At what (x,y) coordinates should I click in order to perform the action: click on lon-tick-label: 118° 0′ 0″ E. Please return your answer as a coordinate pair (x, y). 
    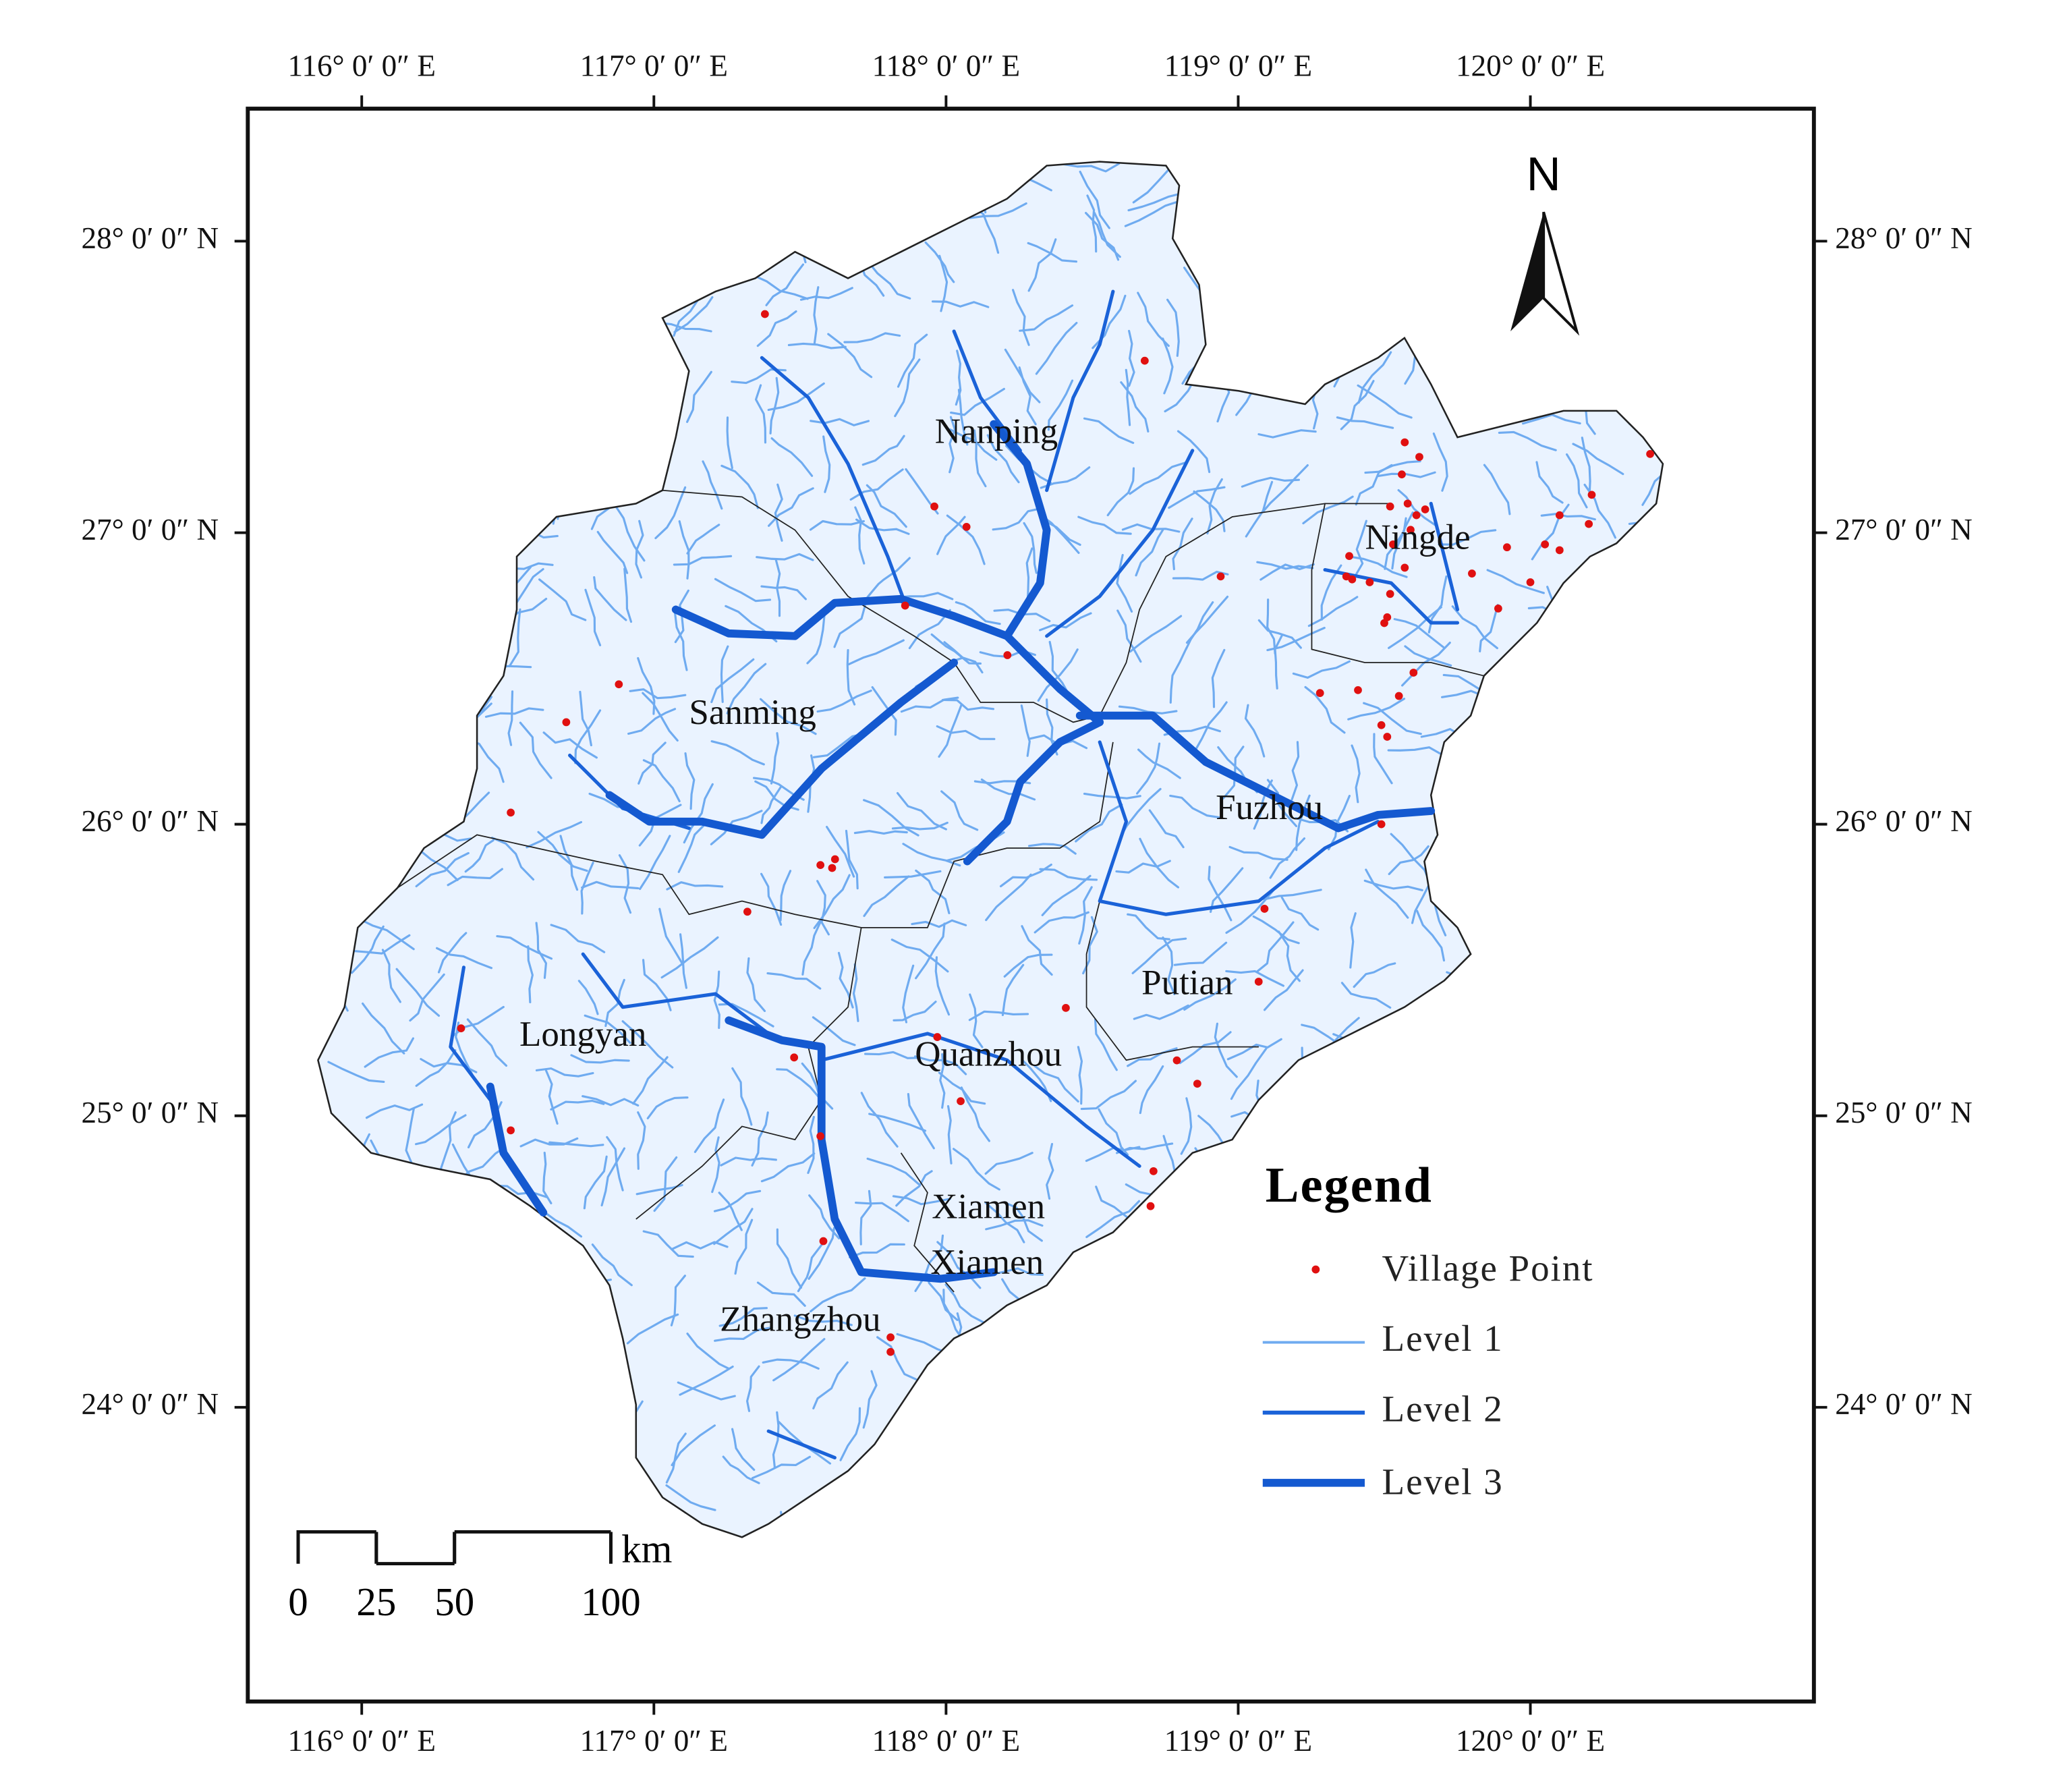
    Looking at the image, I should click on (946, 1741).